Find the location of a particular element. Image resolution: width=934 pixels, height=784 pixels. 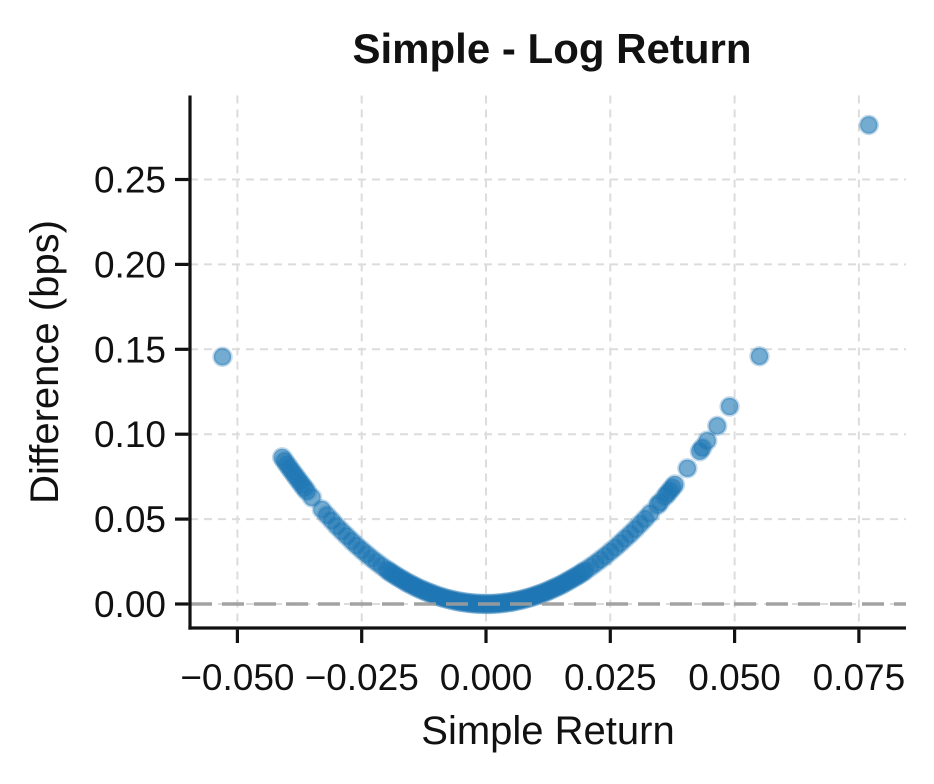

y-tick-label: 0.05 is located at coordinates (130, 519).